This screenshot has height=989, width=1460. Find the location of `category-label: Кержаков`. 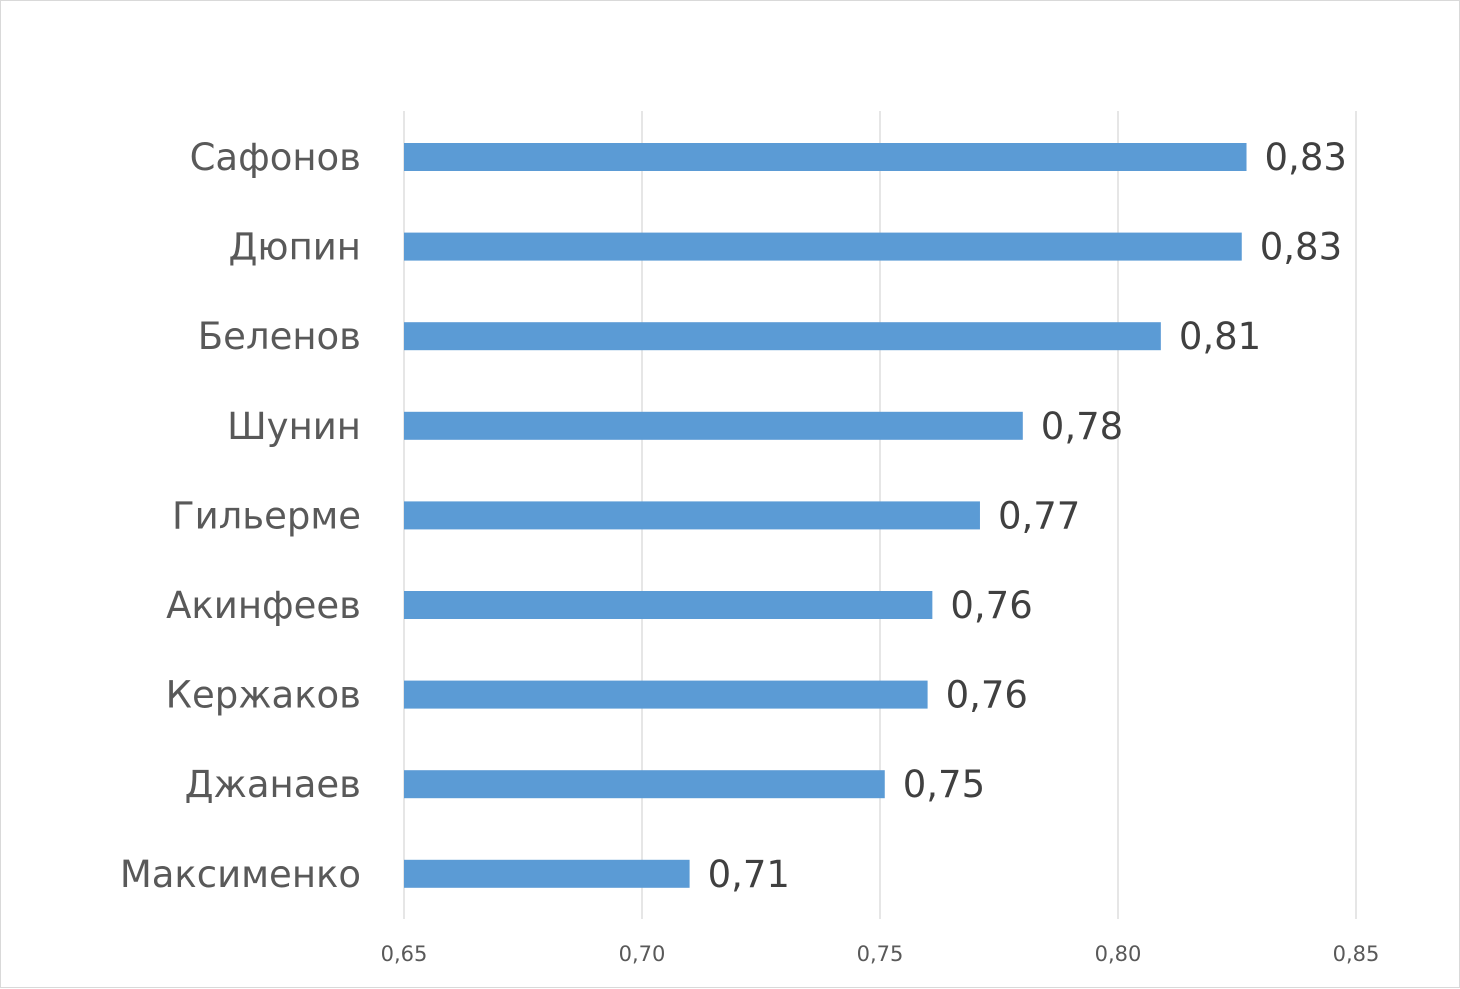

category-label: Кержаков is located at coordinates (263, 695).